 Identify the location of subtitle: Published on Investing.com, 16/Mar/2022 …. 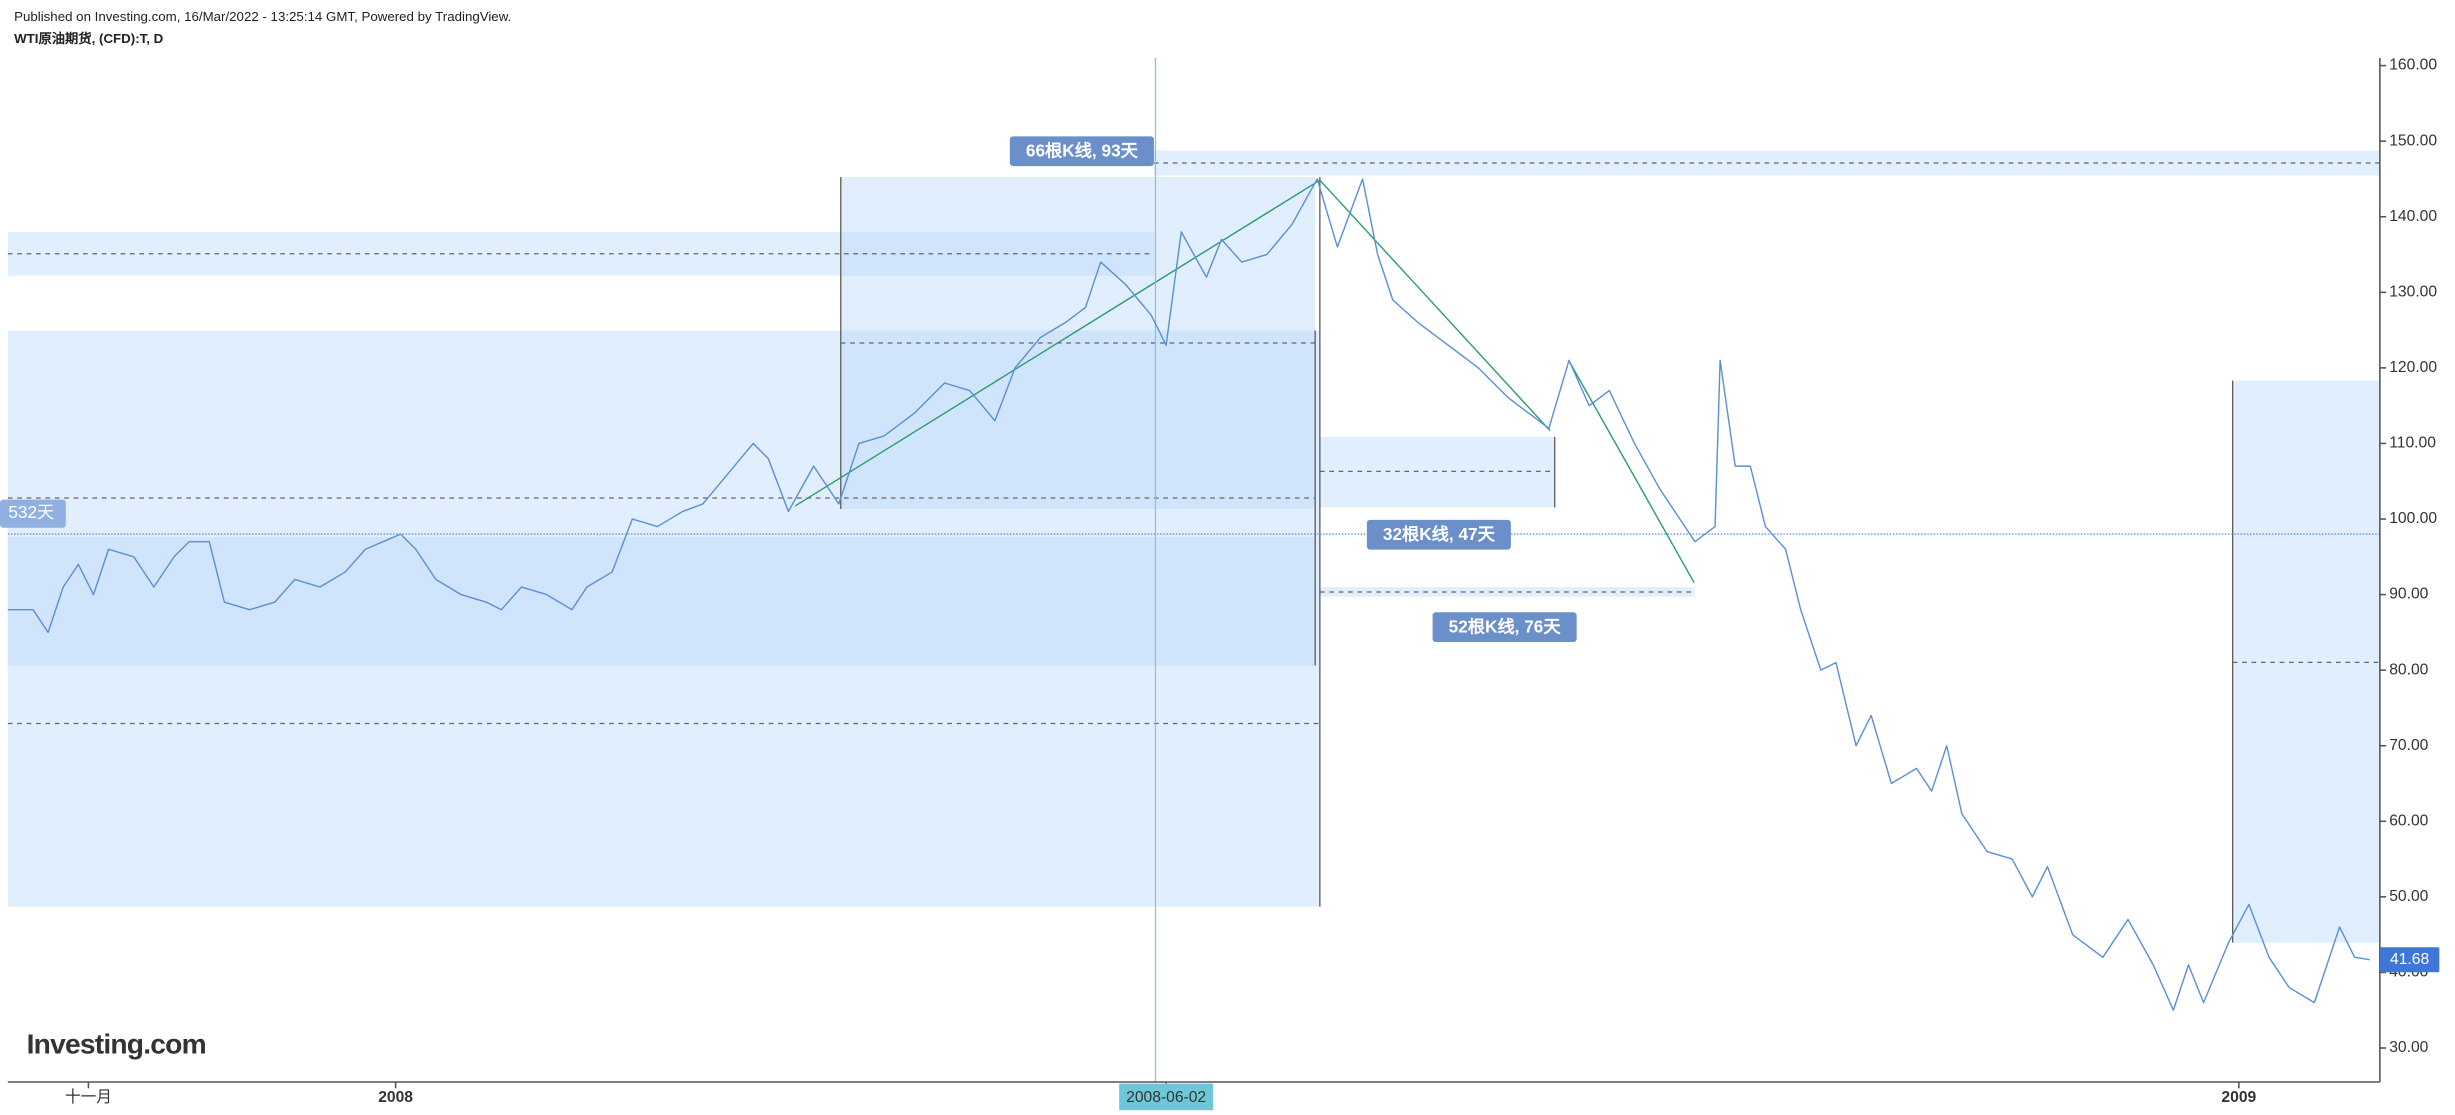
(262, 16).